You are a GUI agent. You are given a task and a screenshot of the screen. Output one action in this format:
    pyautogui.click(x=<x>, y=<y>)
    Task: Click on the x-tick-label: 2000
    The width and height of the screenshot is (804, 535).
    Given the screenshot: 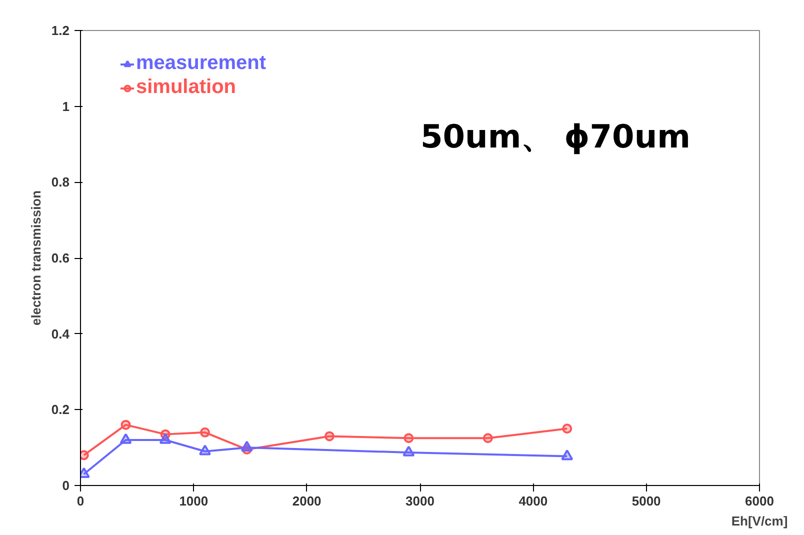 What is the action you would take?
    pyautogui.click(x=307, y=501)
    